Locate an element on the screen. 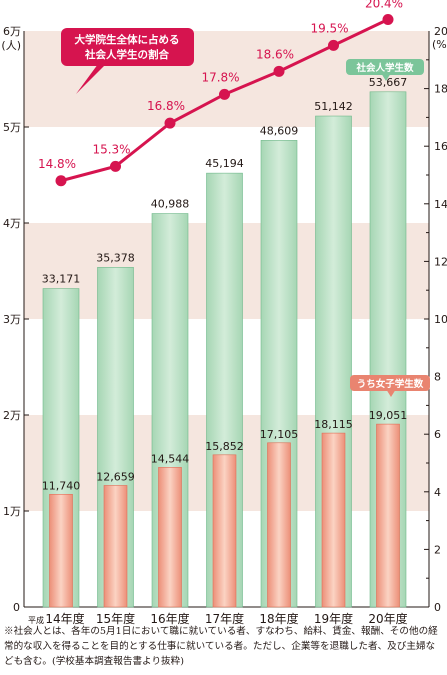 This screenshot has height=675, width=447. bar-female-label: 11,740 is located at coordinates (61, 485).